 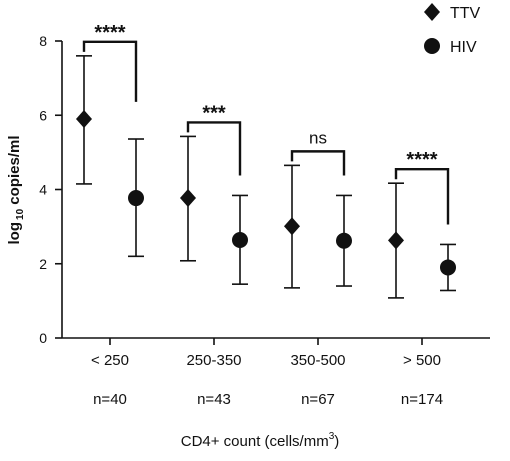 What do you see at coordinates (318, 399) in the screenshot?
I see `n-count-label: n=67` at bounding box center [318, 399].